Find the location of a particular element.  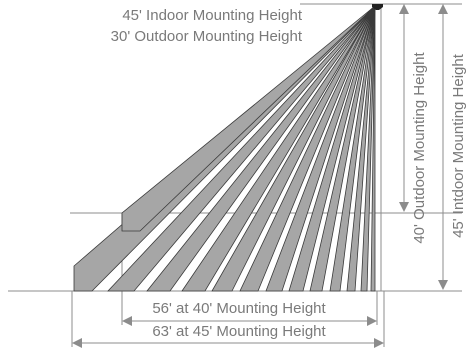

range-56-dimension is located at coordinates (249, 321).